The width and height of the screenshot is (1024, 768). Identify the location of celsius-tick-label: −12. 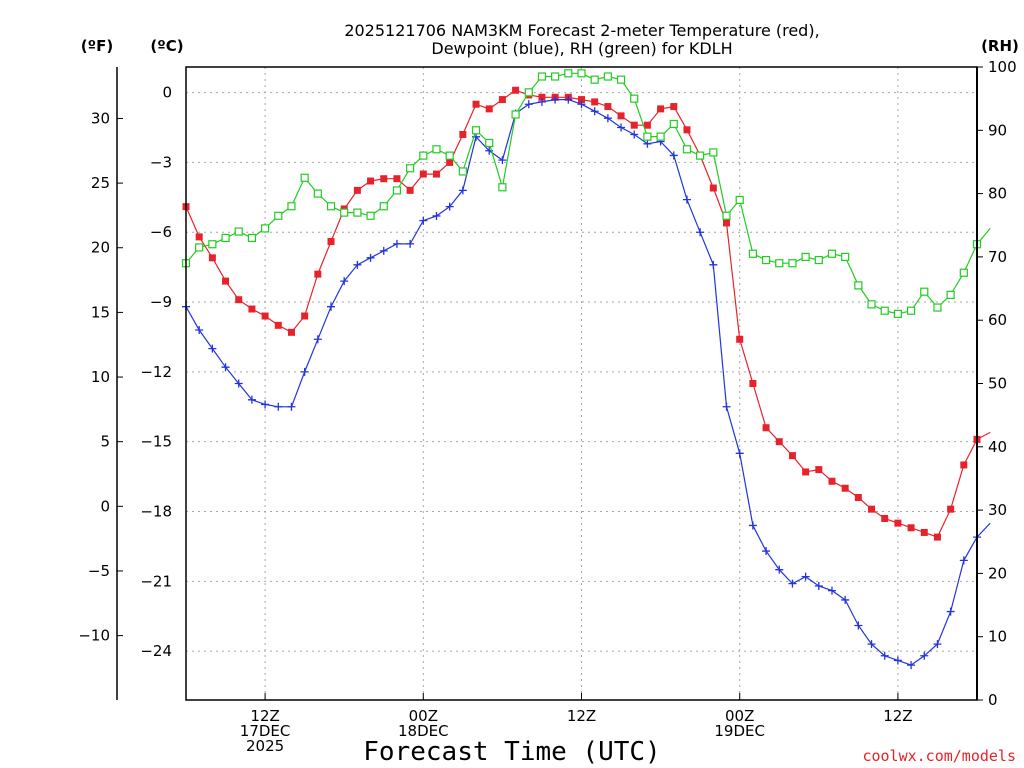
(156, 372).